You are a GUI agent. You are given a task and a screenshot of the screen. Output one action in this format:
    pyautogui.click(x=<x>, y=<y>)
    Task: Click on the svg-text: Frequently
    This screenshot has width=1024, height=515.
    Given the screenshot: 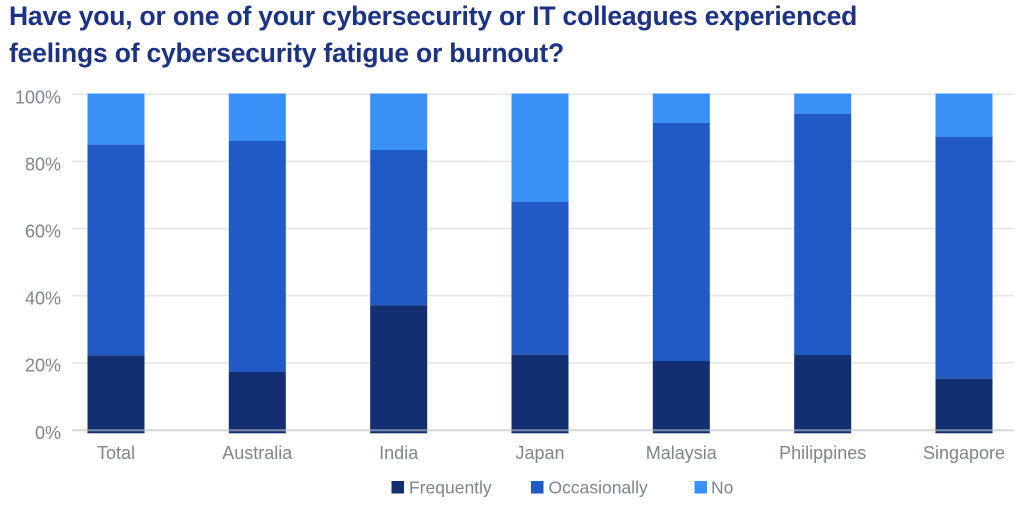 What is the action you would take?
    pyautogui.click(x=450, y=488)
    